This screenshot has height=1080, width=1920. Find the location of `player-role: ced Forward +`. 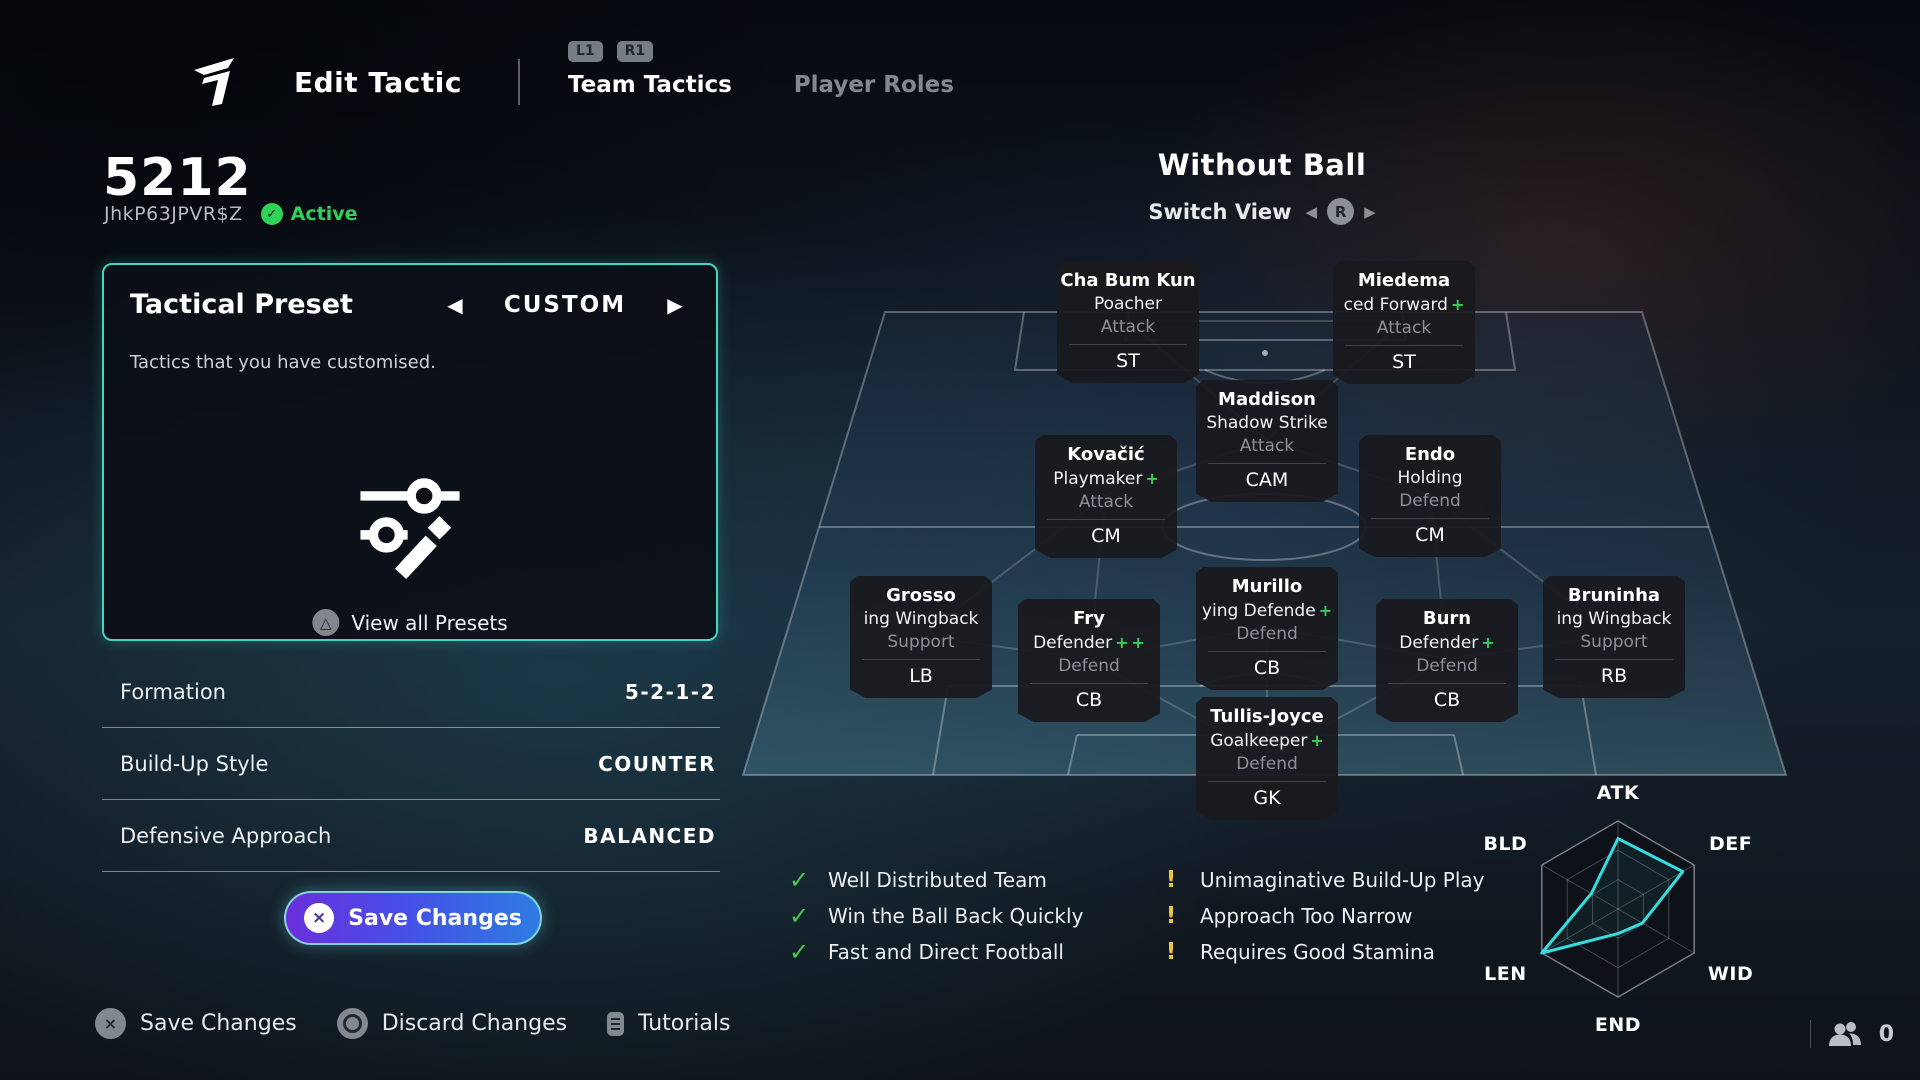

player-role: ced Forward + is located at coordinates (1404, 305).